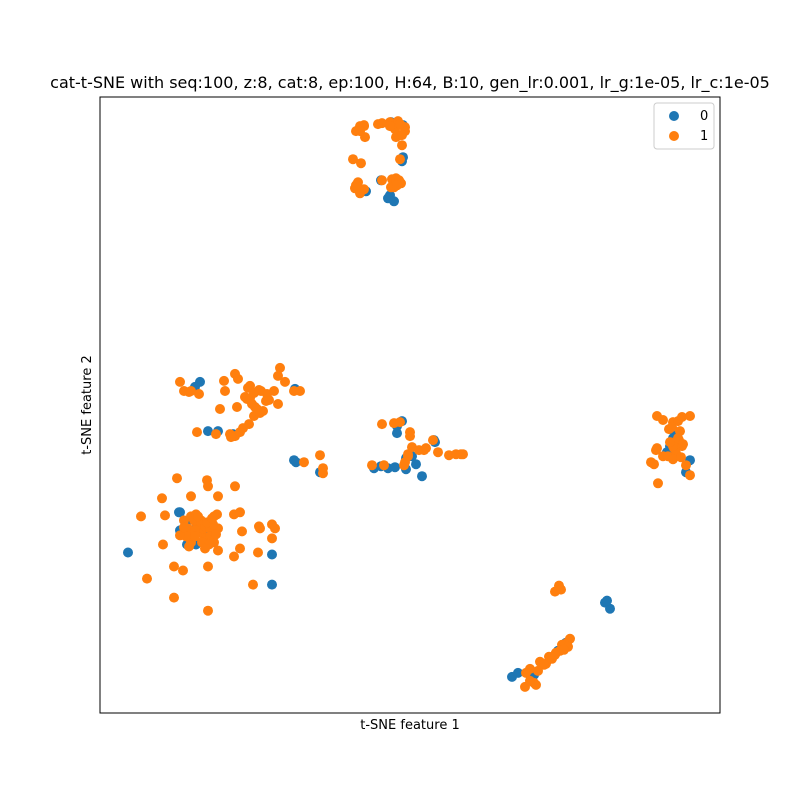 The image size is (800, 800). I want to click on legend: 0 1, so click(684, 126).